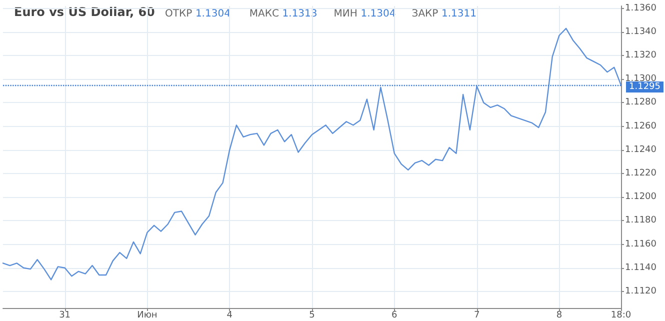 The image size is (665, 321). What do you see at coordinates (641, 8) in the screenshot?
I see `y-tick-label: 1.1360` at bounding box center [641, 8].